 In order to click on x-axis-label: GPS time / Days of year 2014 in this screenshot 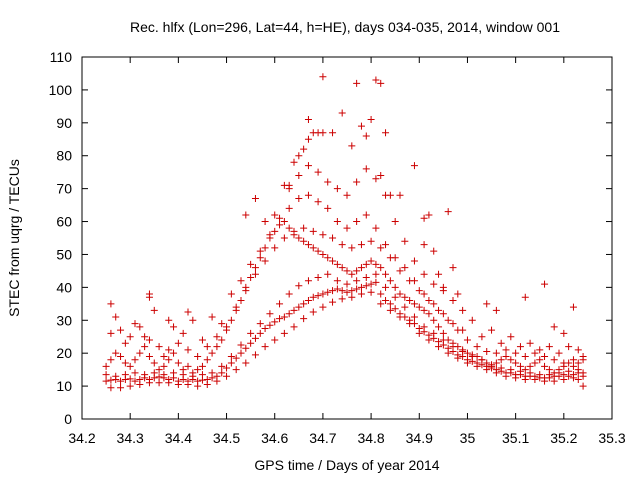, I will do `click(346, 465)`.